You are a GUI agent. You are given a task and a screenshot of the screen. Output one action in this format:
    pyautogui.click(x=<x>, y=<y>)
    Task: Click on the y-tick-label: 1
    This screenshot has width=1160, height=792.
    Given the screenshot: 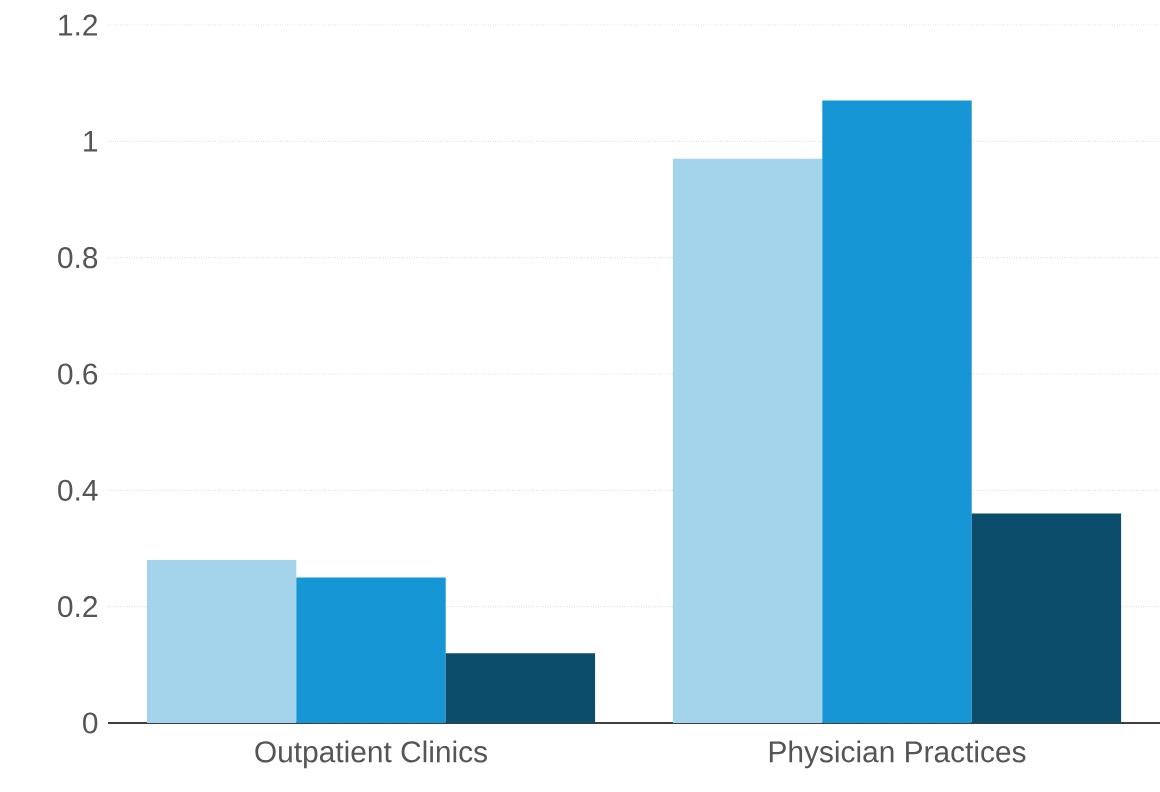 What is the action you would take?
    pyautogui.click(x=91, y=141)
    